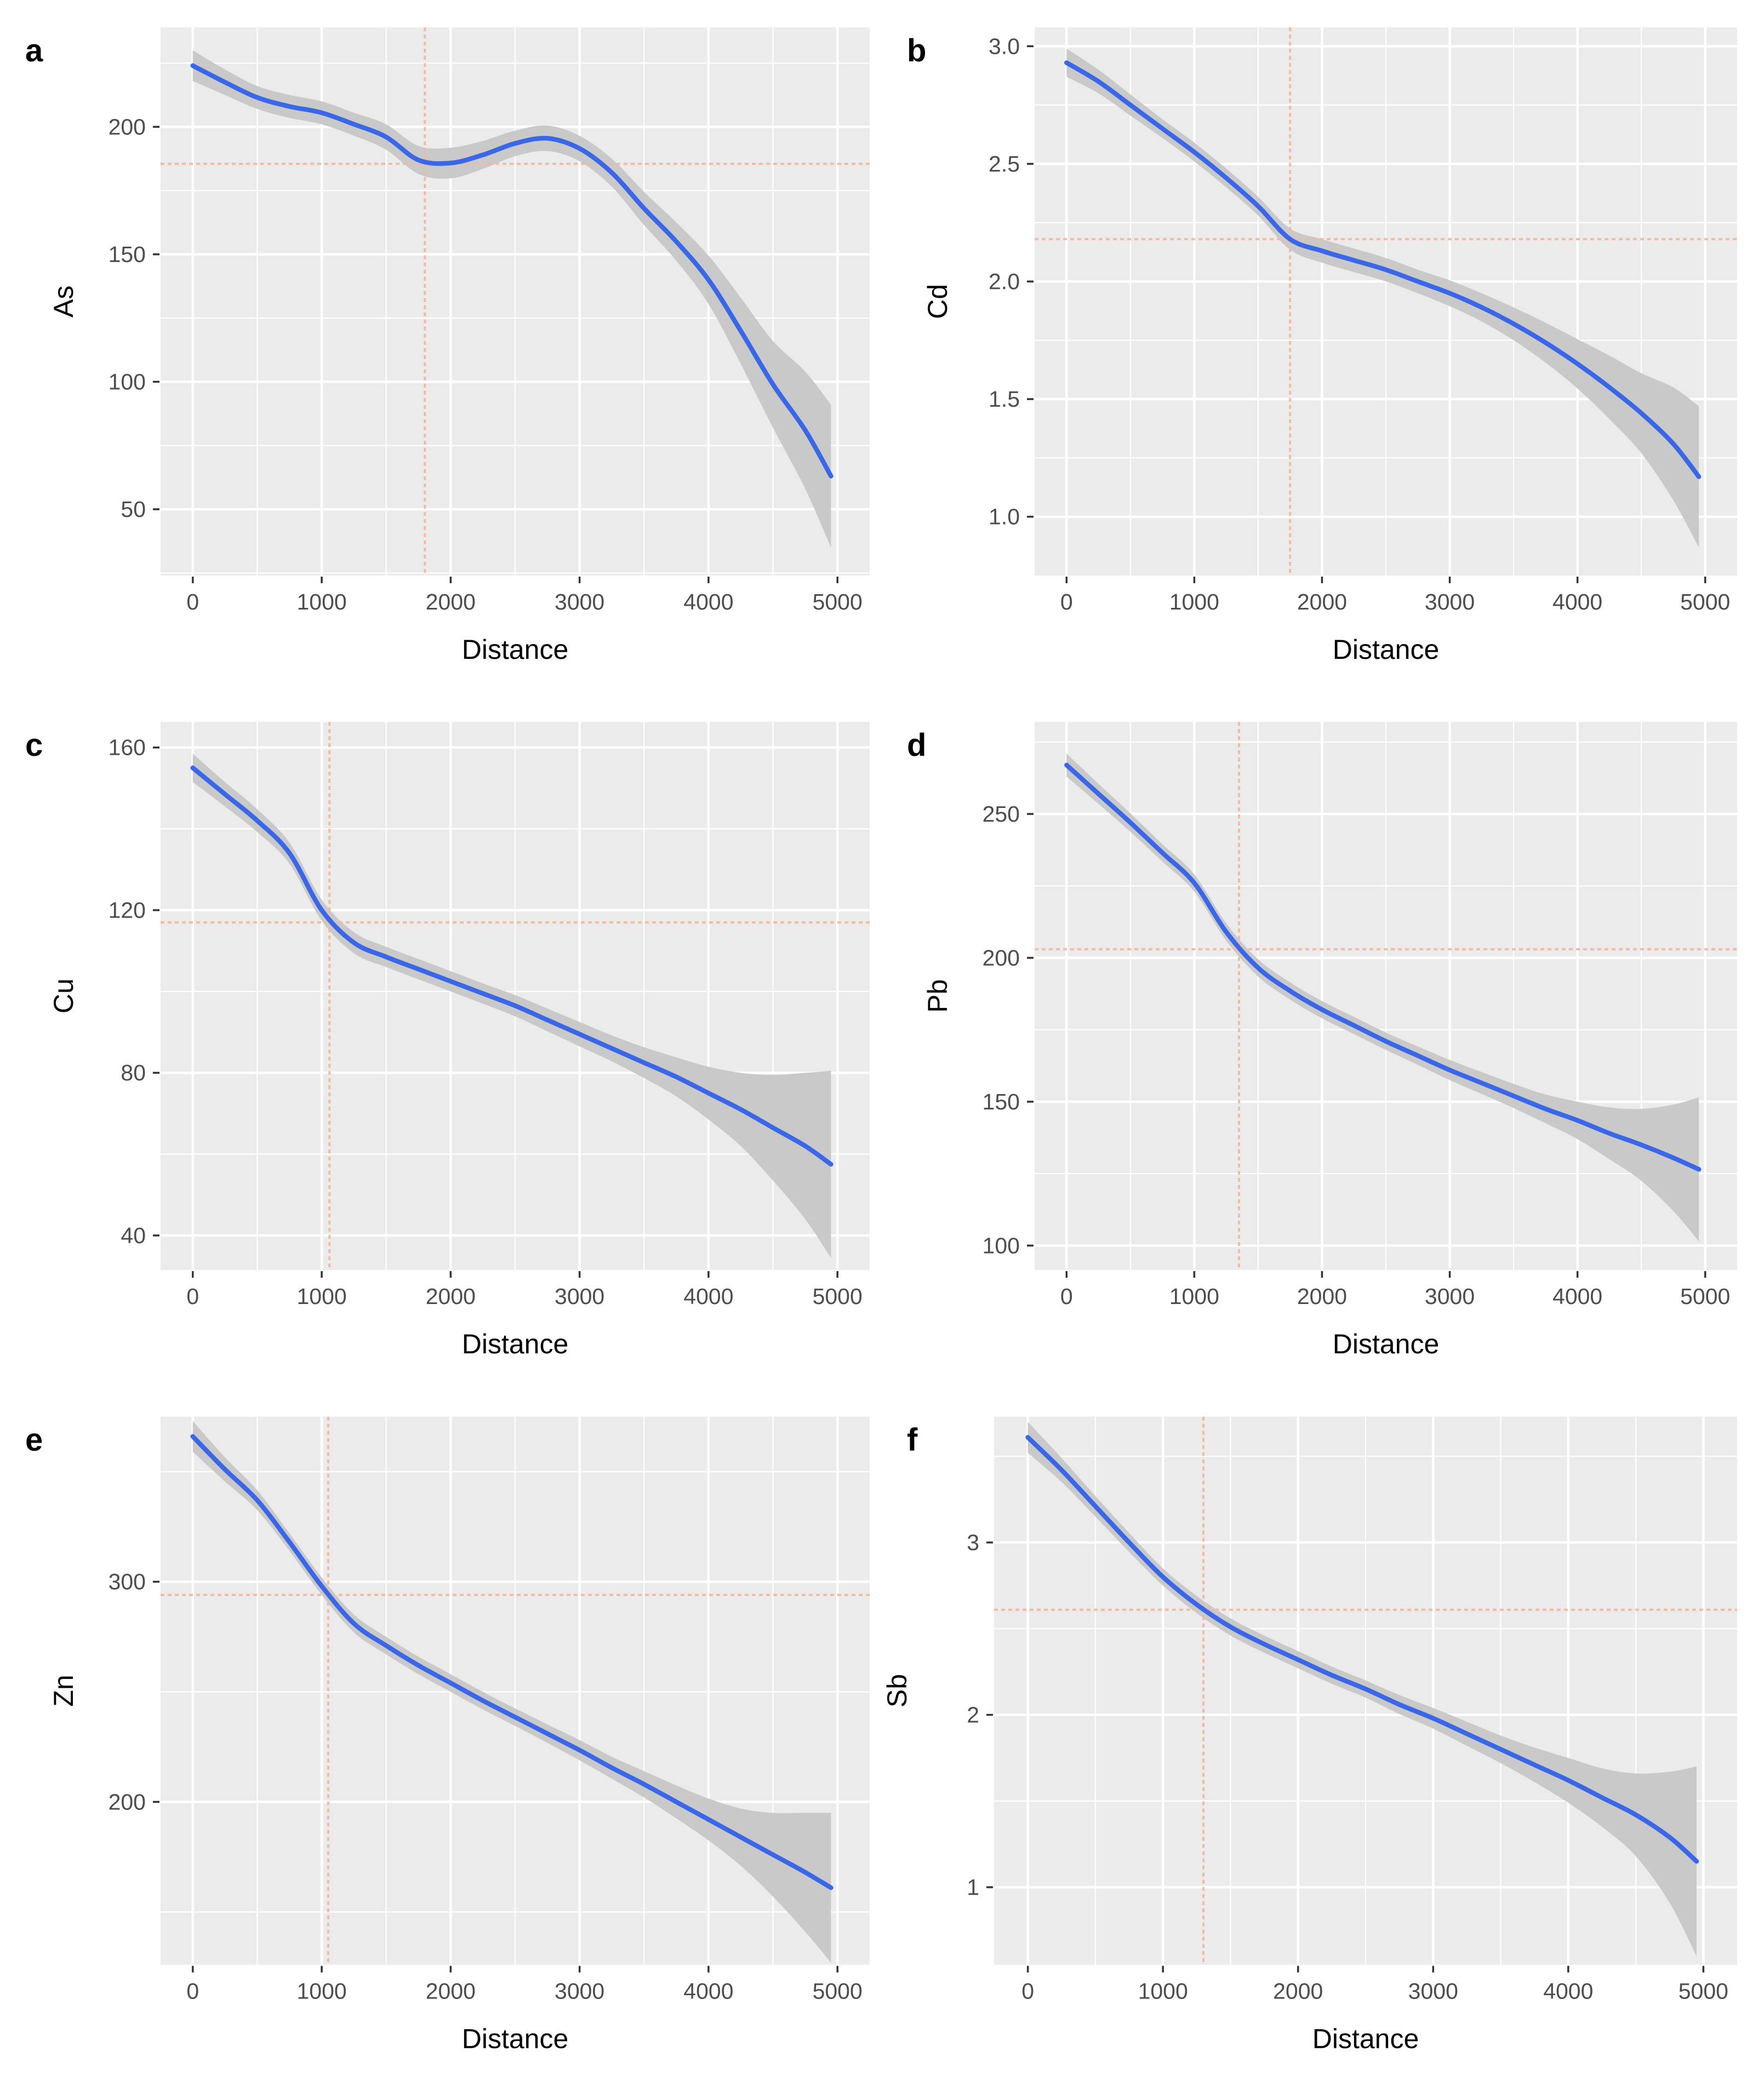 Image resolution: width=1764 pixels, height=2084 pixels. What do you see at coordinates (64, 995) in the screenshot?
I see `y-axis-title: Cu` at bounding box center [64, 995].